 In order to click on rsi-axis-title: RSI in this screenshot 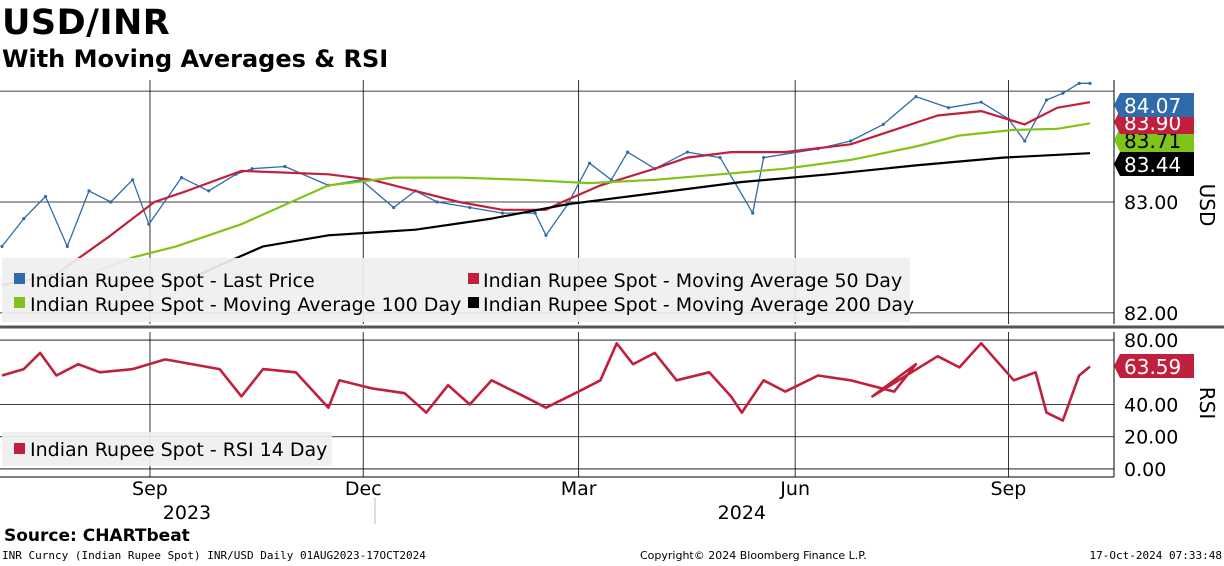, I will do `click(1207, 403)`.